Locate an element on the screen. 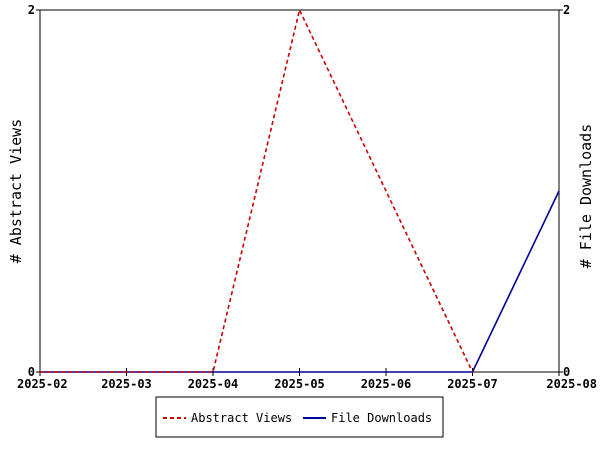 This screenshot has height=450, width=600. y-right-title: # File Downloads is located at coordinates (586, 196).